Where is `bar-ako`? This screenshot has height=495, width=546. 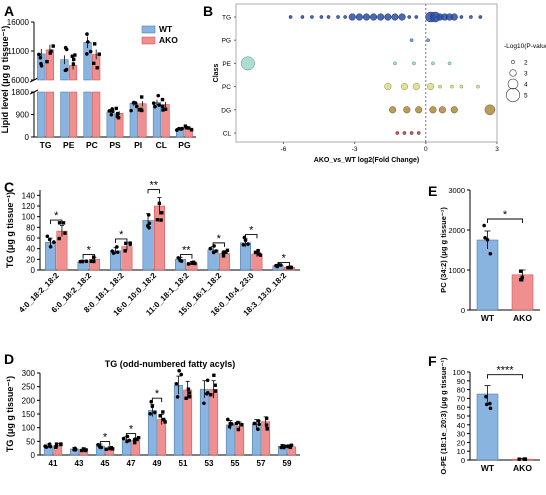 bar-ako is located at coordinates (214, 422).